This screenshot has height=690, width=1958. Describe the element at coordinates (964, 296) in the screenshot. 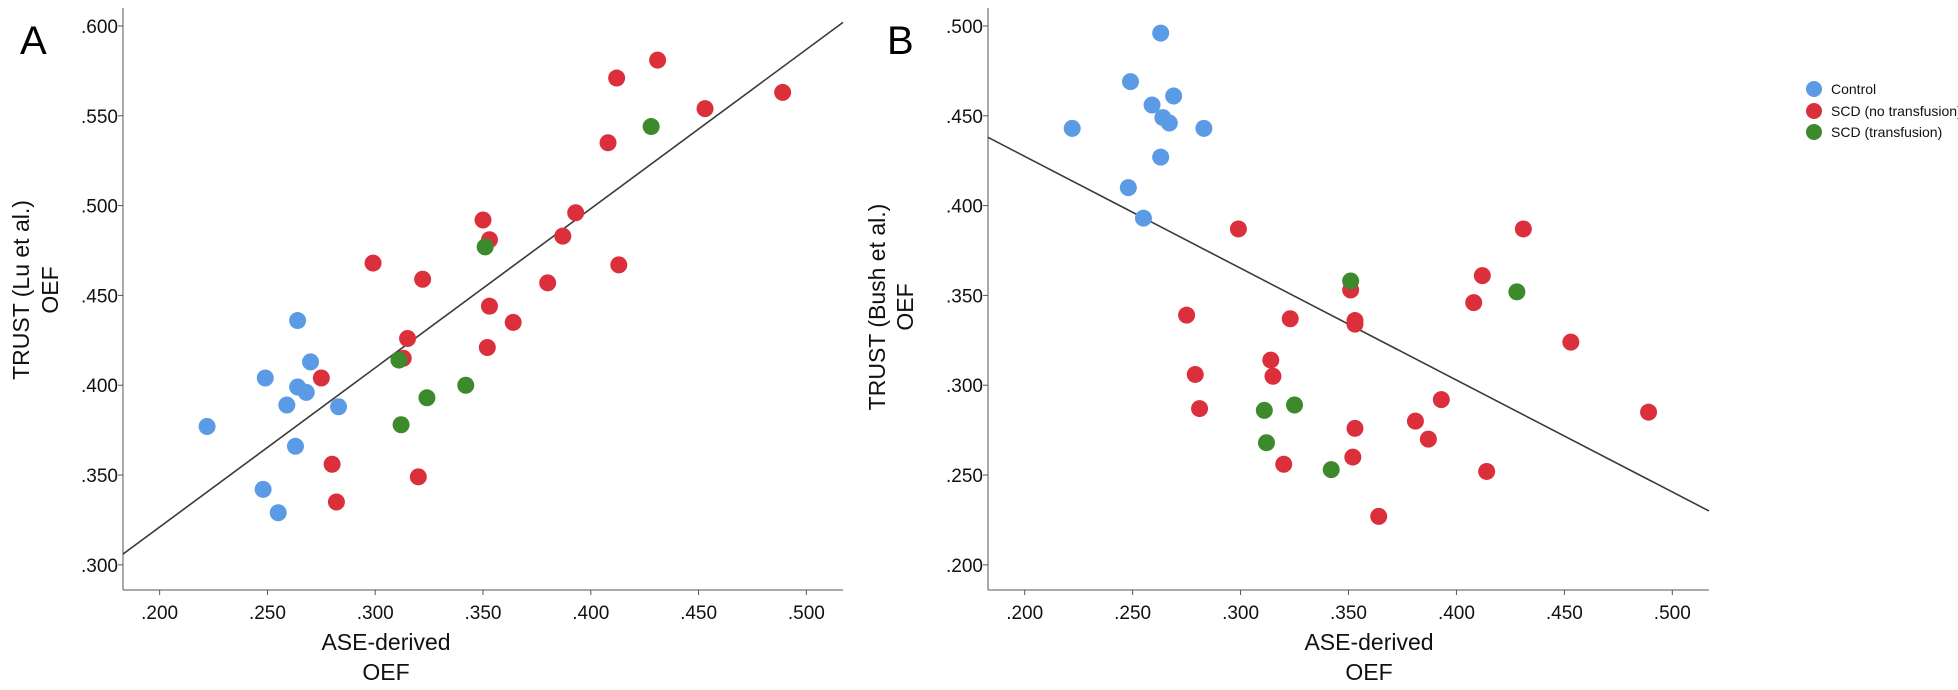

I see `panel-b-y-tick-label: .350` at that location.